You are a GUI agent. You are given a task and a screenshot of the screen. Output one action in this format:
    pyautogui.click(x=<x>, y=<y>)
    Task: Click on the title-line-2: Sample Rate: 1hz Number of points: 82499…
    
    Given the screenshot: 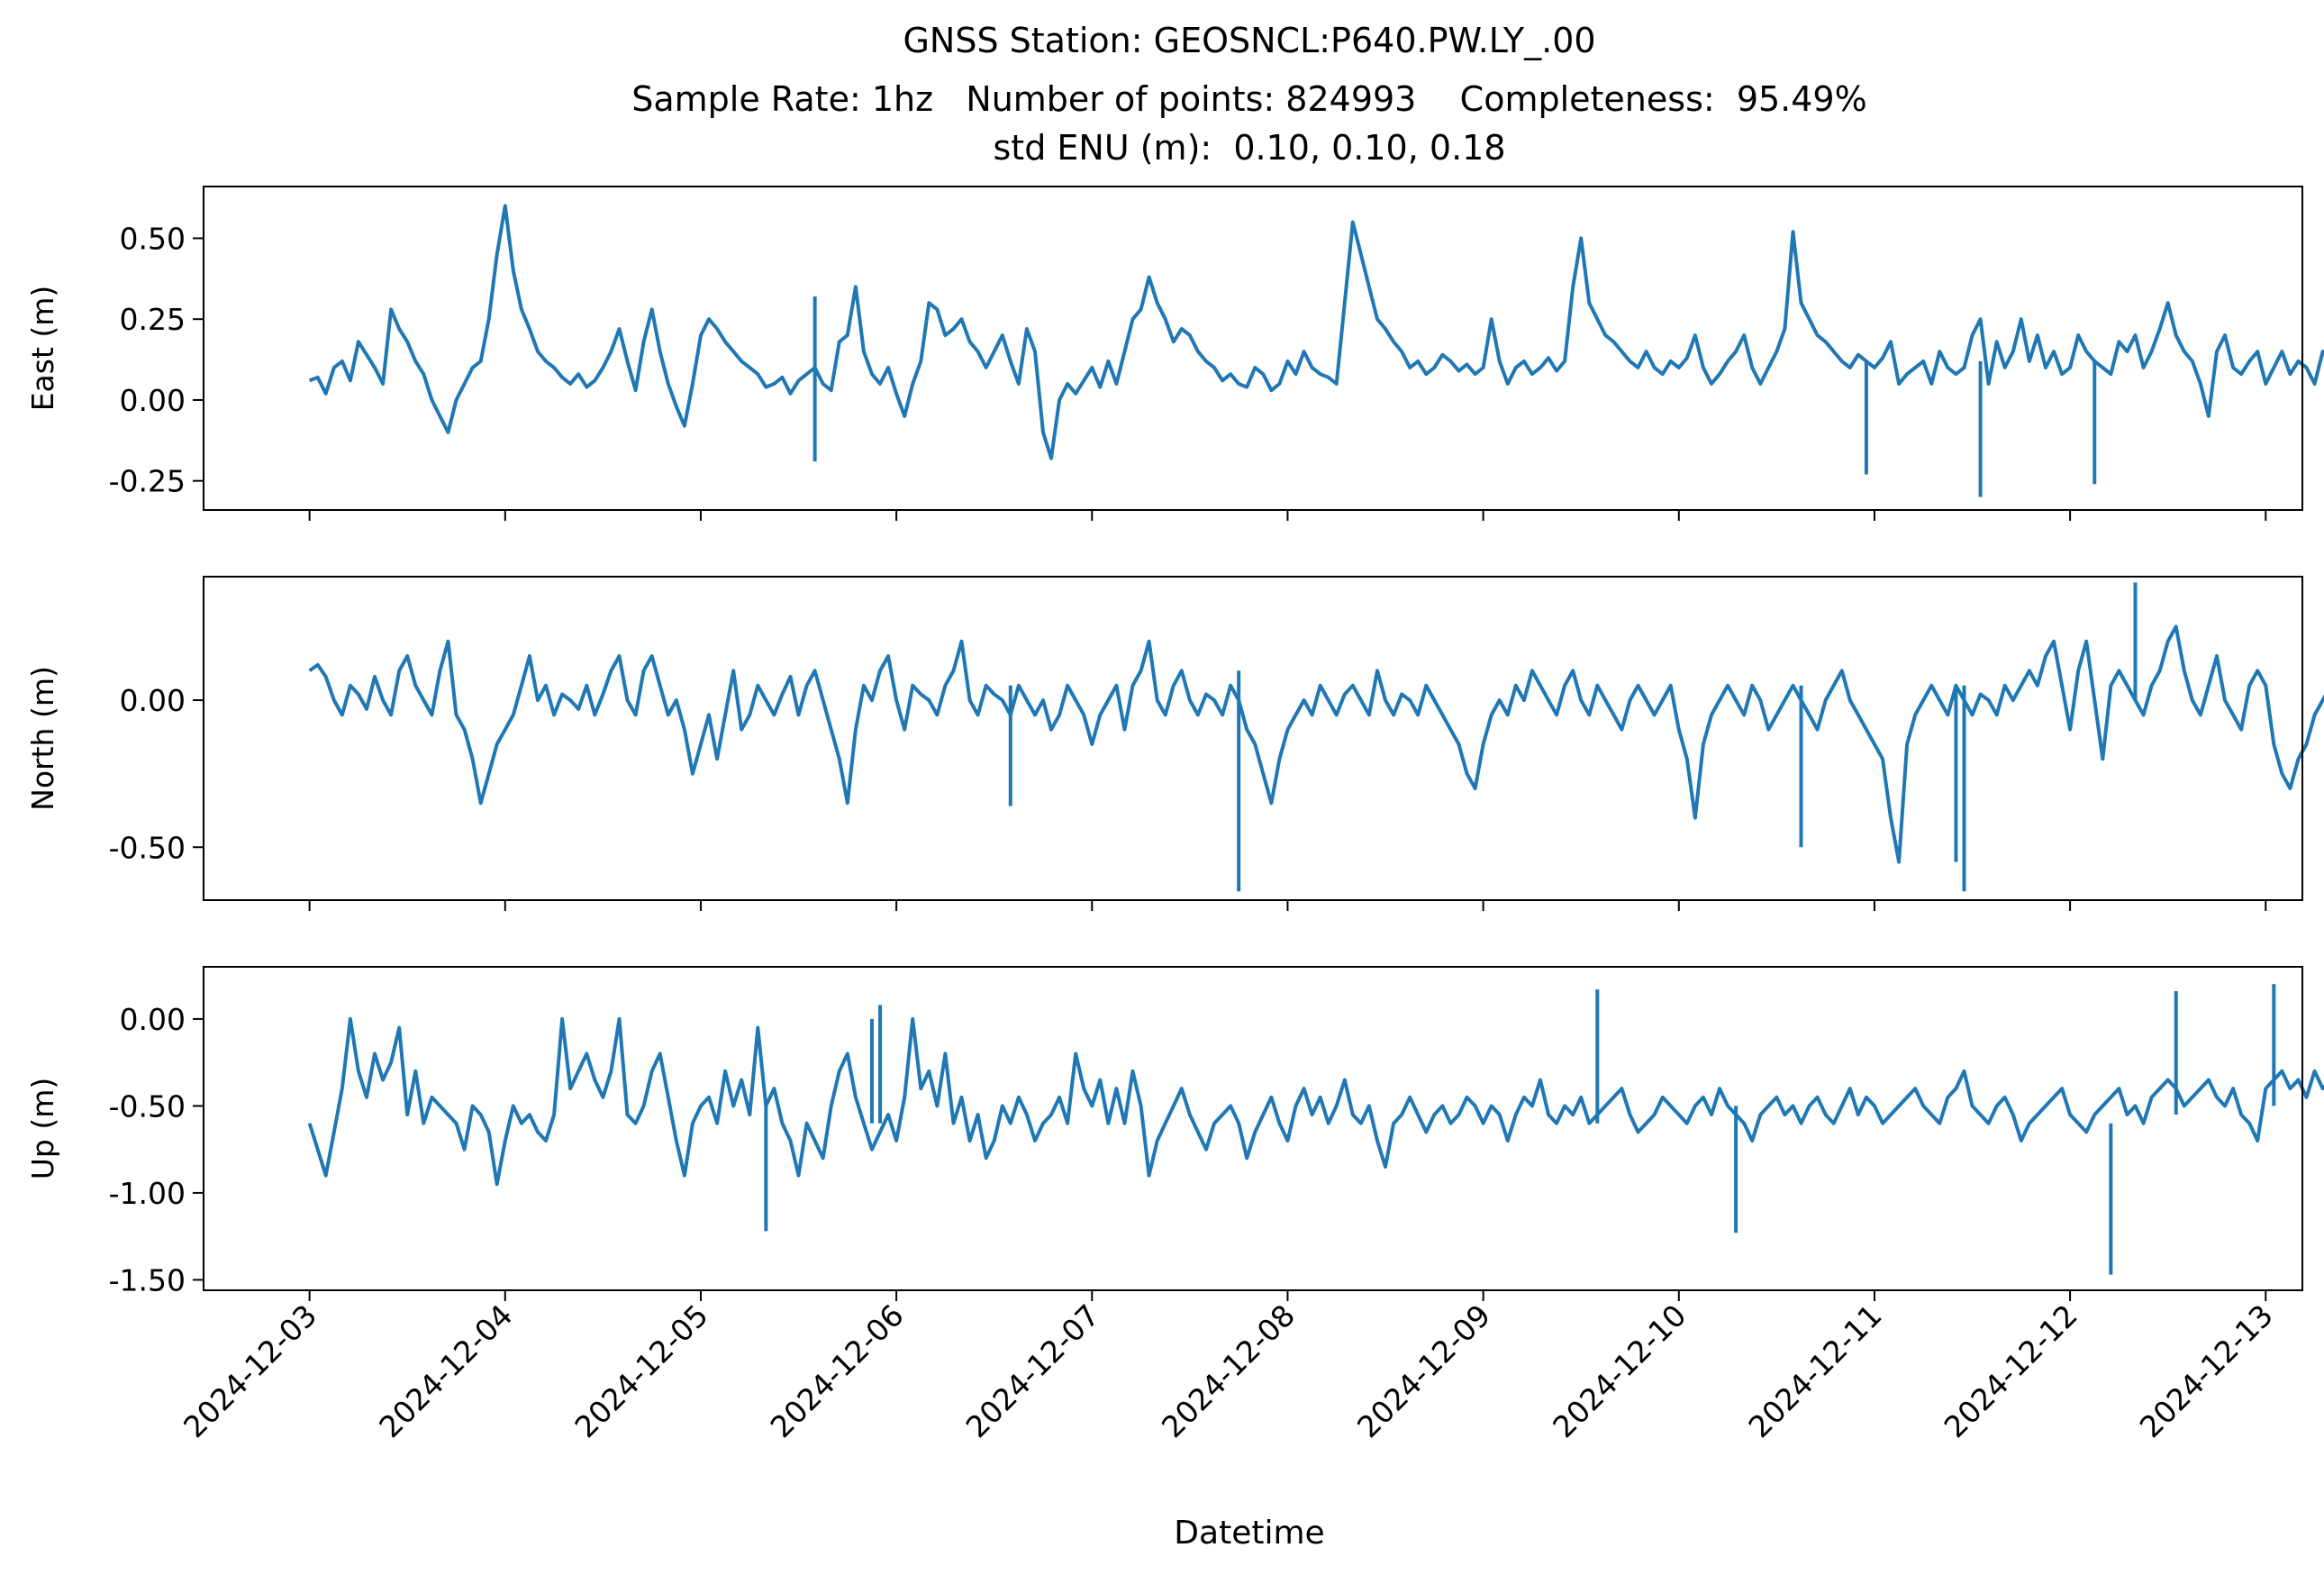 What is the action you would take?
    pyautogui.click(x=1249, y=99)
    